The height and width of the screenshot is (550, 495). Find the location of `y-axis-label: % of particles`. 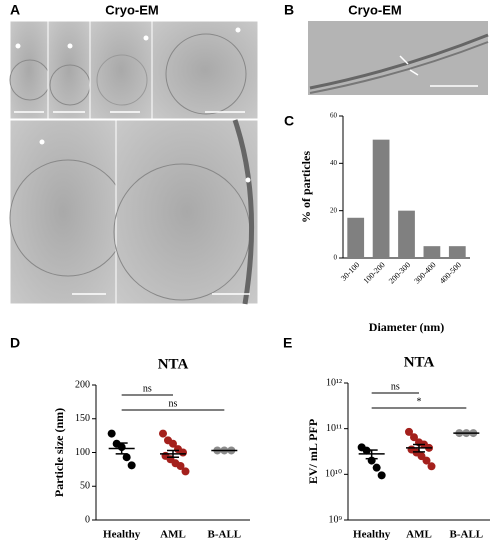

y-axis-label: % of particles is located at coordinates (306, 187).